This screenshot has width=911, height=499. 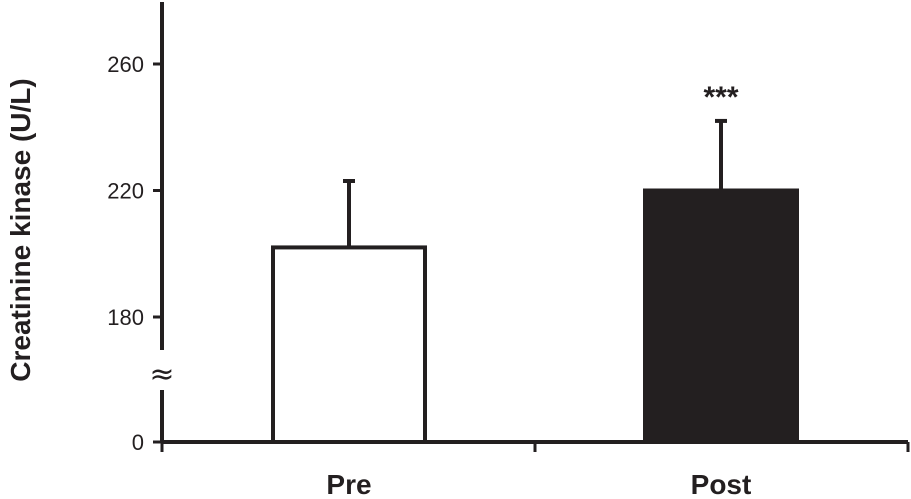 What do you see at coordinates (720, 97) in the screenshot?
I see `significance-label: ***` at bounding box center [720, 97].